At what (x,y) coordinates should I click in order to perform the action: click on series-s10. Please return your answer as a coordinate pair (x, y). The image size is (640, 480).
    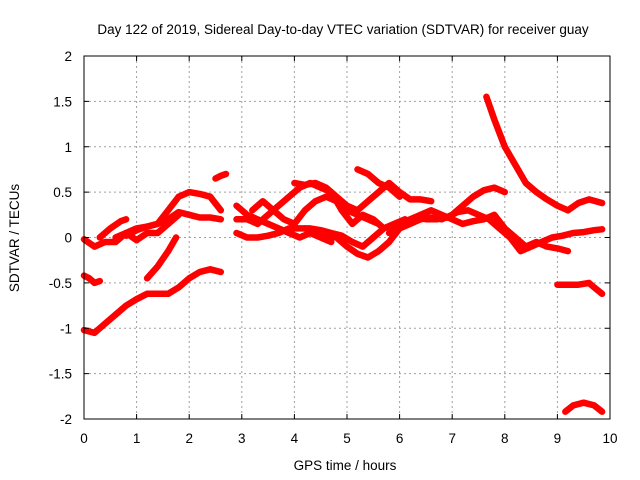
    Looking at the image, I should click on (321, 233).